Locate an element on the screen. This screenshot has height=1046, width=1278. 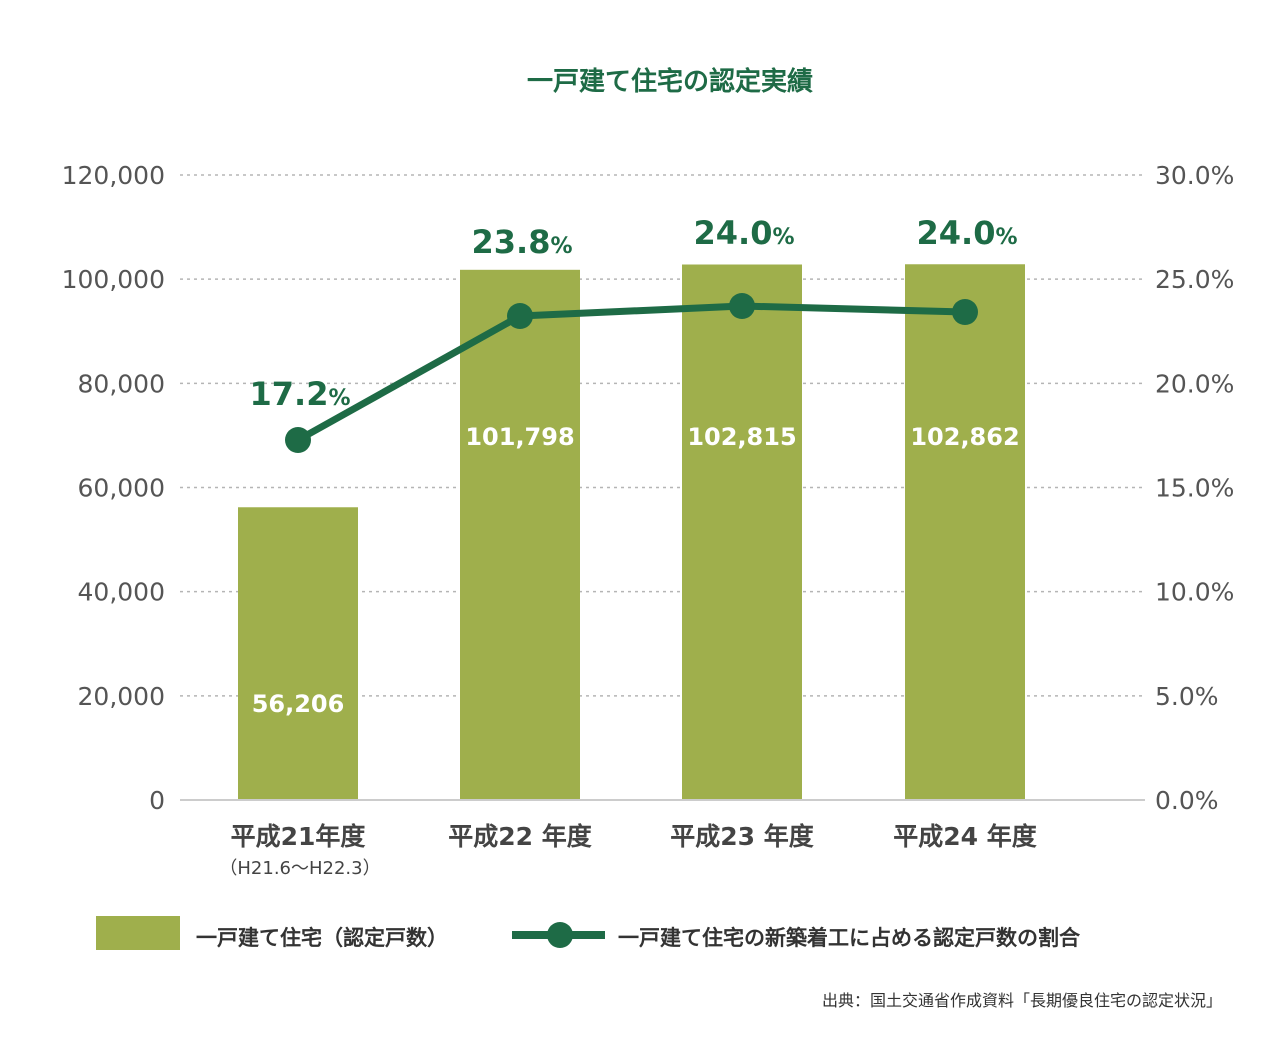
left-tick-label: 100,000 is located at coordinates (113, 279).